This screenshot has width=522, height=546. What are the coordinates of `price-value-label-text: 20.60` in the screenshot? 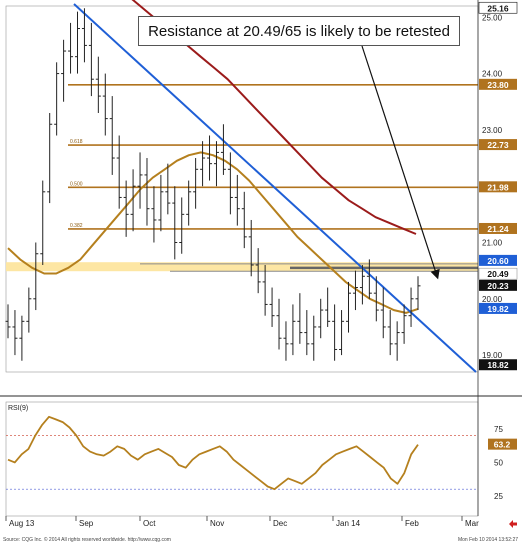 It's located at (498, 261).